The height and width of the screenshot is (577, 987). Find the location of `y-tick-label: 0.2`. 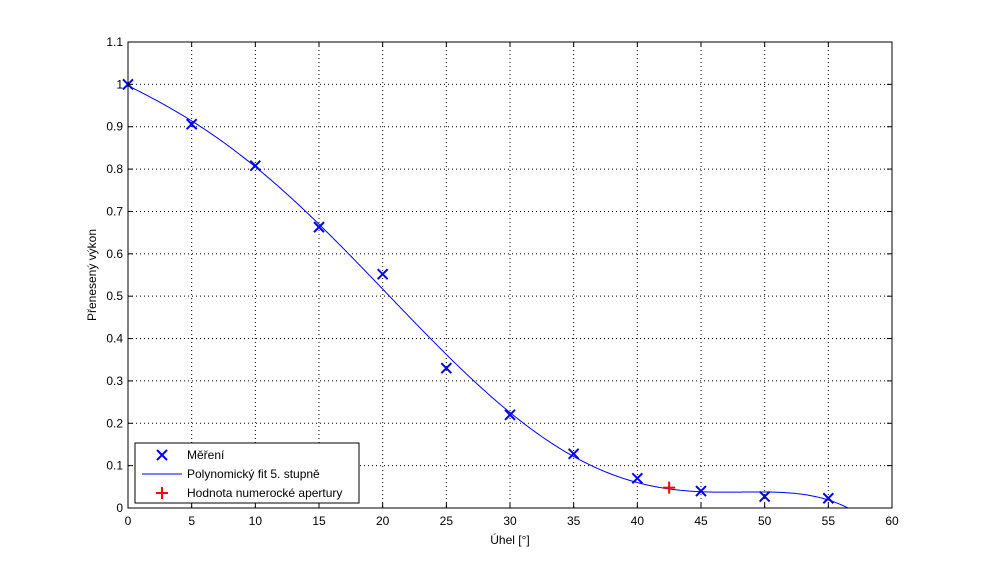

y-tick-label: 0.2 is located at coordinates (114, 423).